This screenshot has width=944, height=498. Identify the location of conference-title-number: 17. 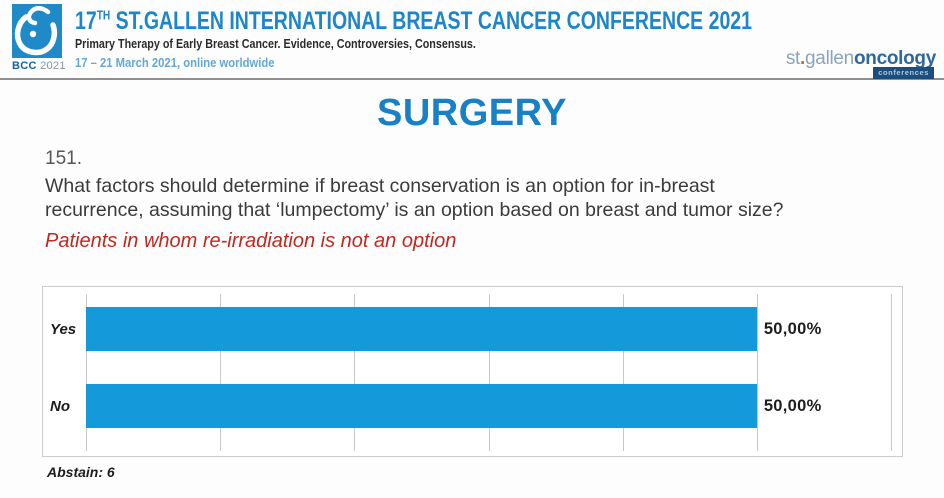
(86, 21).